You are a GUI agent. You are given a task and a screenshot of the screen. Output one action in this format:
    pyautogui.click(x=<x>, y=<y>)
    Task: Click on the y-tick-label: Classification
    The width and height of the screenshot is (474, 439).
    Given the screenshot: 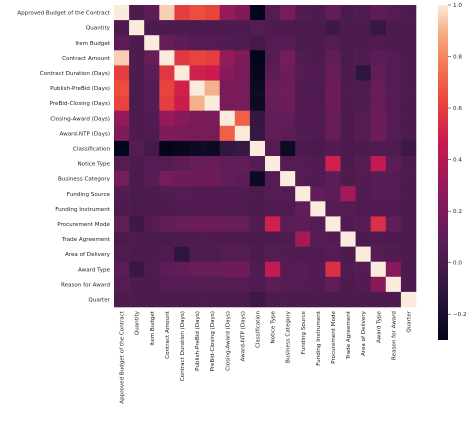 What is the action you would take?
    pyautogui.click(x=91, y=149)
    